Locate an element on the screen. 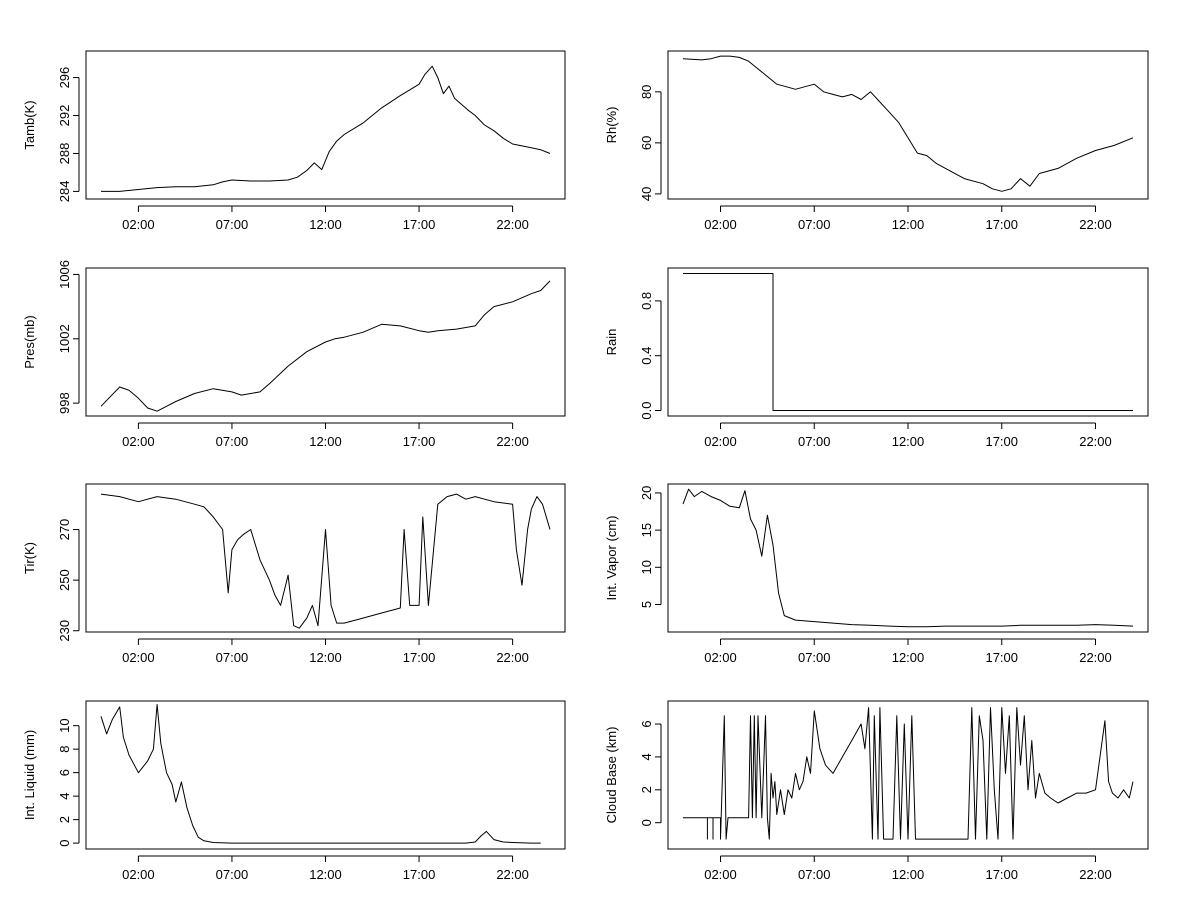 Image resolution: width=1200 pixels, height=900 pixels. y-axis-label: Cloud Base (km) is located at coordinates (611, 775).